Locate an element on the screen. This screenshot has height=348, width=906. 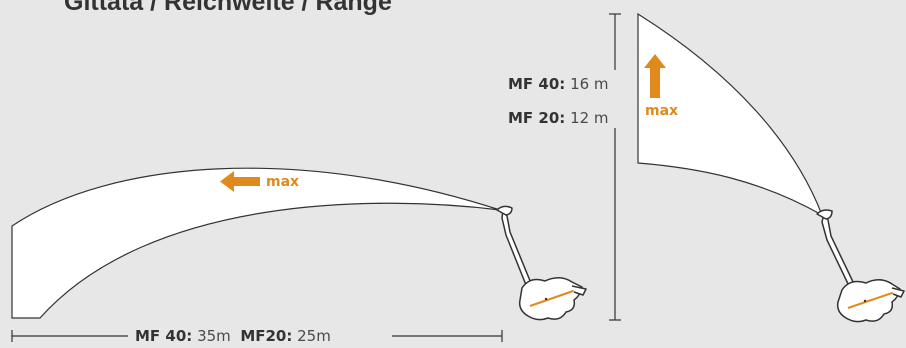
vertical-mf20-label: MF 20: 12 m is located at coordinates (558, 118).